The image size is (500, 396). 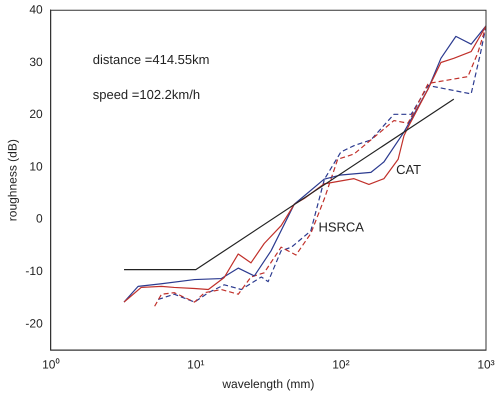 What do you see at coordinates (146, 94) in the screenshot?
I see `annotation: speed =102.2km/h` at bounding box center [146, 94].